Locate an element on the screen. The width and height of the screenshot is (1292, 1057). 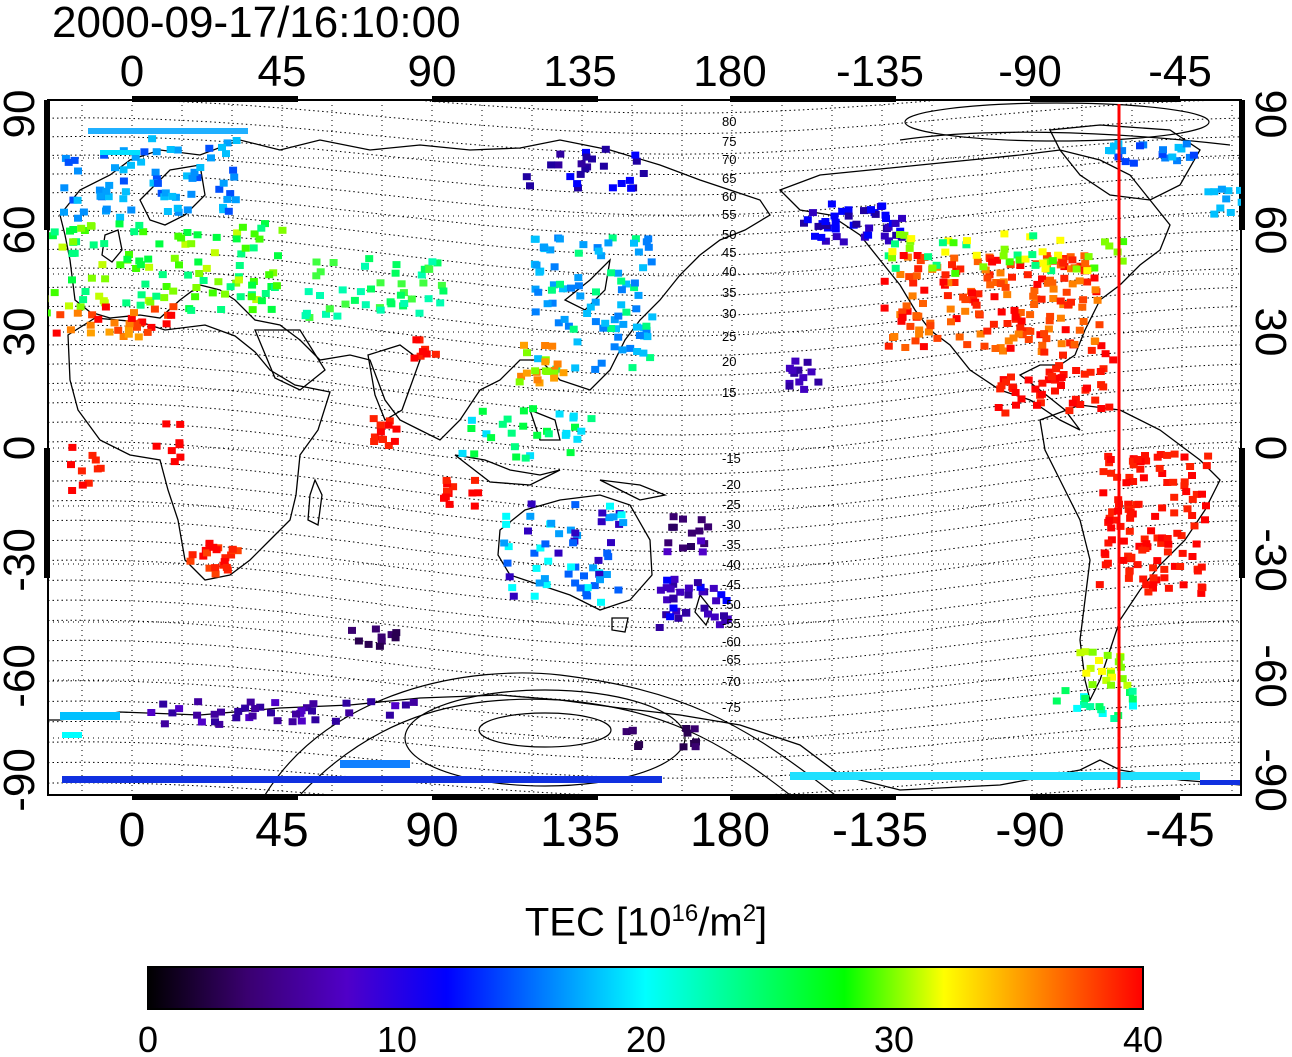
mag-lat-label: -35 is located at coordinates (731, 544).